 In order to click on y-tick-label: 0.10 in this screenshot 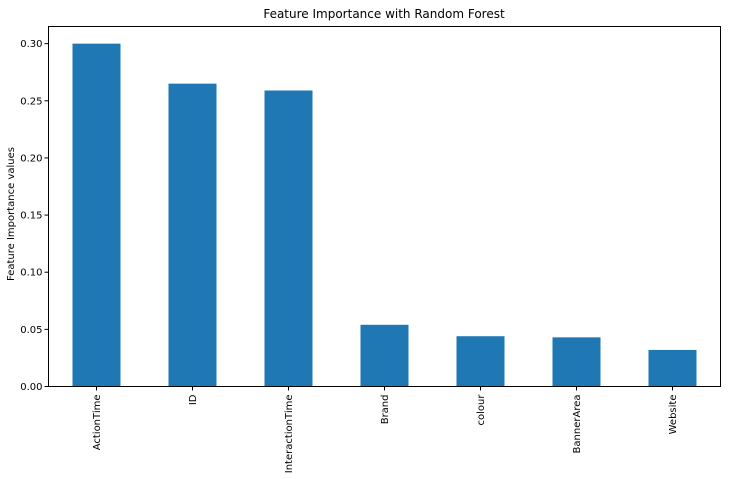, I will do `click(31, 273)`.